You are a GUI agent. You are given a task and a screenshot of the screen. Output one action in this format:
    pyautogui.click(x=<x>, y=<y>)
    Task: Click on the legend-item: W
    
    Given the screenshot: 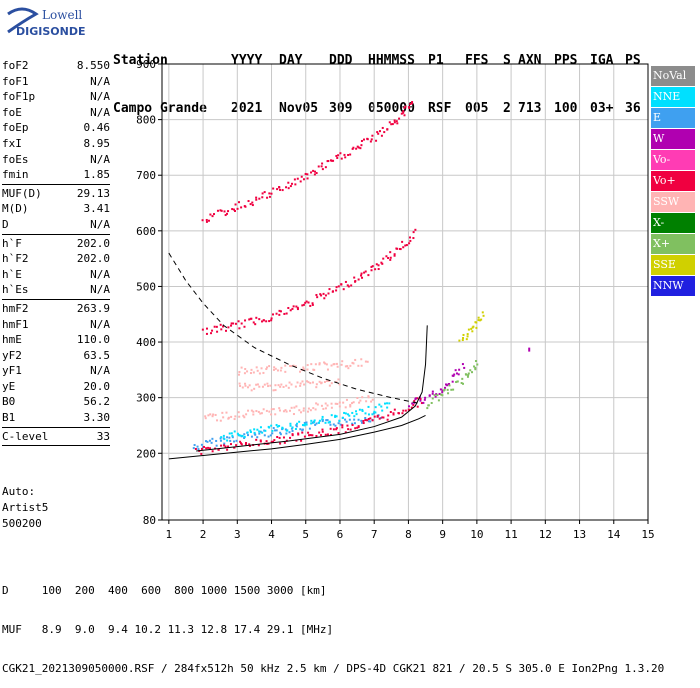 What is the action you would take?
    pyautogui.click(x=673, y=139)
    